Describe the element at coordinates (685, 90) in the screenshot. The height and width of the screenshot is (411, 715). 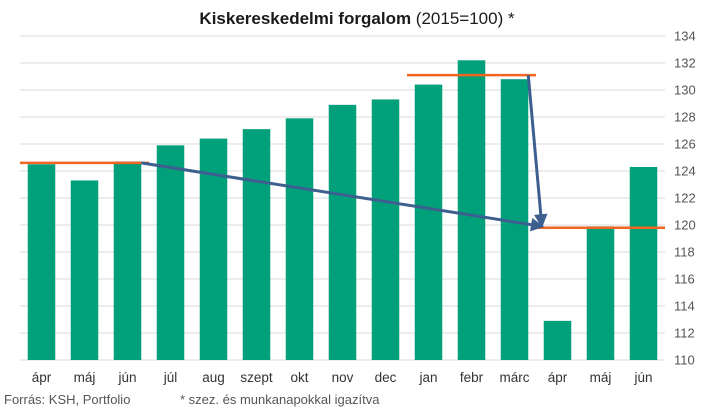
I see `y-tick-label: 130` at that location.